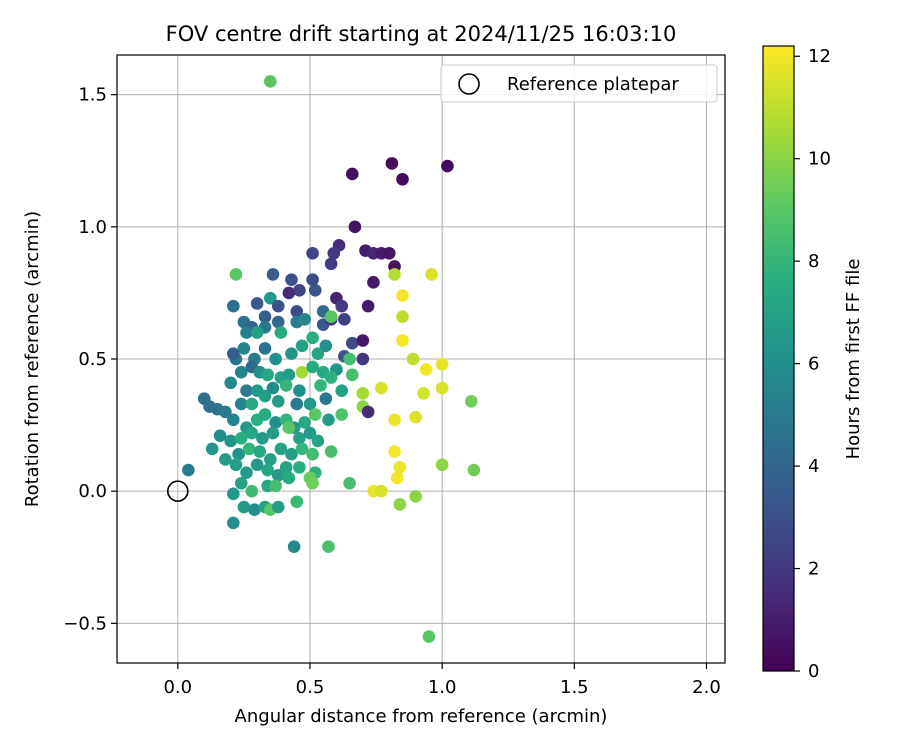  What do you see at coordinates (92, 95) in the screenshot?
I see `y-tick-label: 1.5` at bounding box center [92, 95].